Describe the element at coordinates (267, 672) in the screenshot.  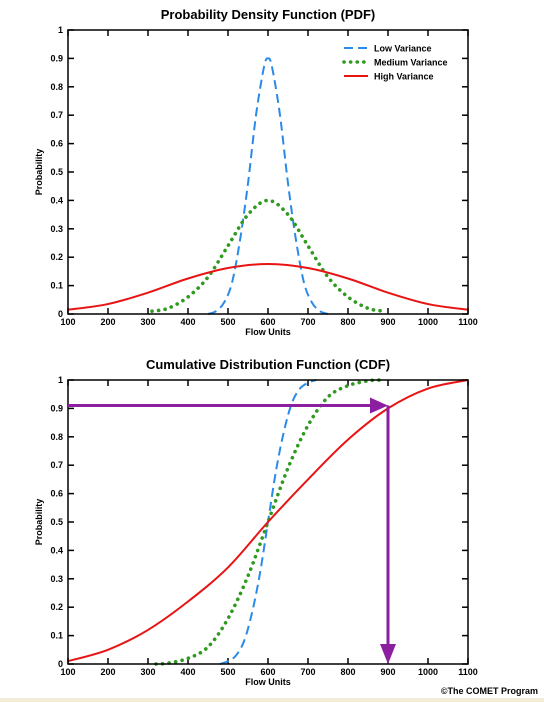
I see `cdf-xtick-label: 600` at that location.